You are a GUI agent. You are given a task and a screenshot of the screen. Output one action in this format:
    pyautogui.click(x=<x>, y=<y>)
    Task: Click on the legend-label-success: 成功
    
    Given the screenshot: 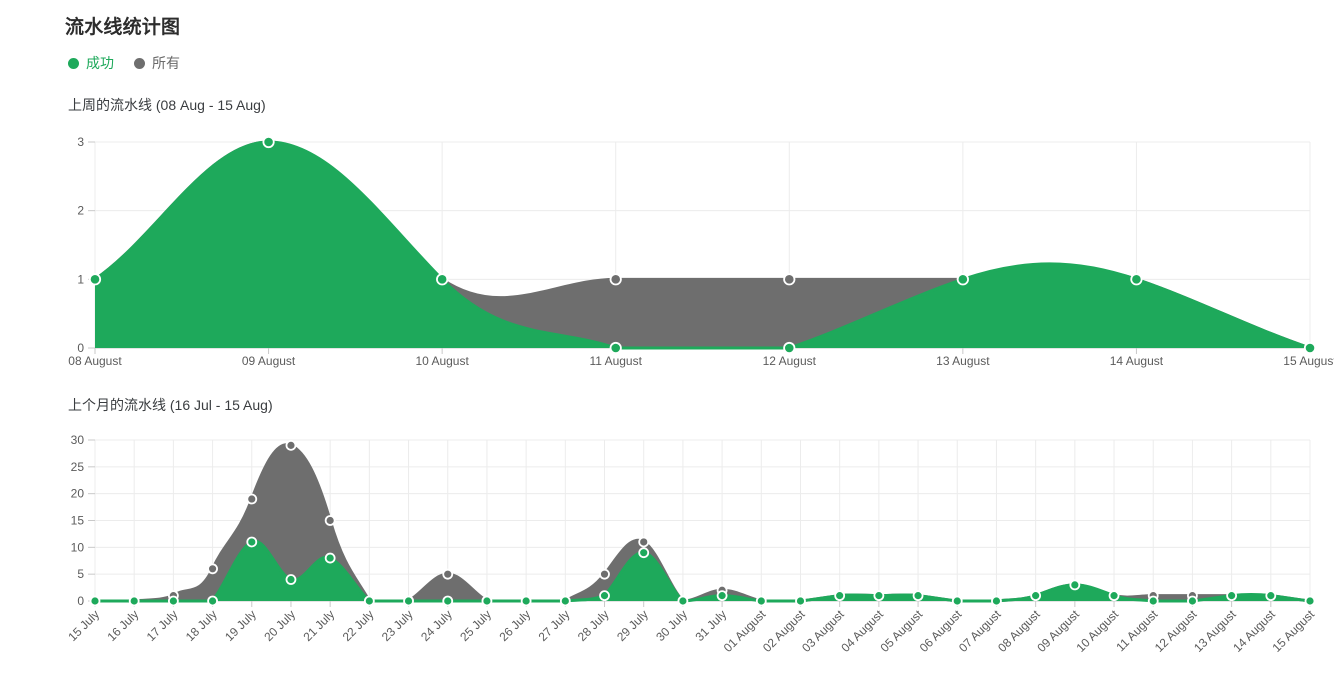 What is the action you would take?
    pyautogui.click(x=100, y=63)
    